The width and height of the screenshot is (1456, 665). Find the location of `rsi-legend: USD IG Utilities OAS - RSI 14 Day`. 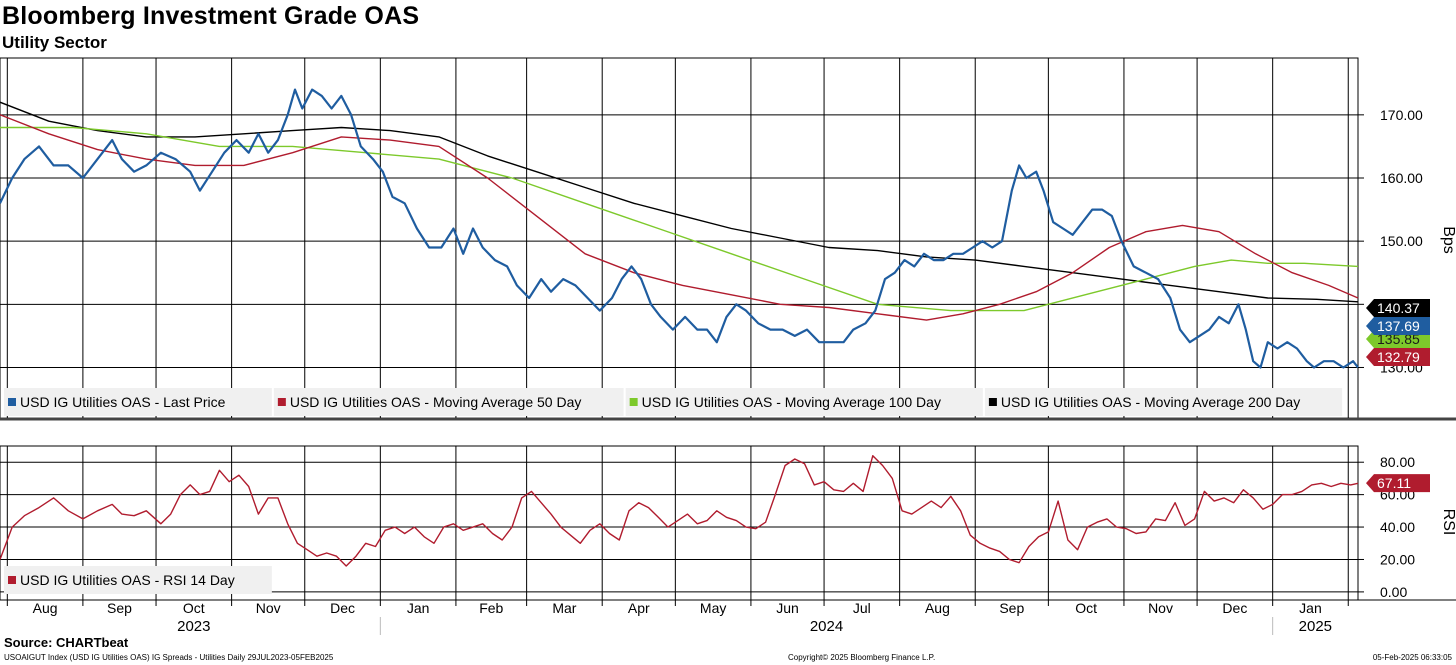

rsi-legend: USD IG Utilities OAS - RSI 14 Day is located at coordinates (138, 580).